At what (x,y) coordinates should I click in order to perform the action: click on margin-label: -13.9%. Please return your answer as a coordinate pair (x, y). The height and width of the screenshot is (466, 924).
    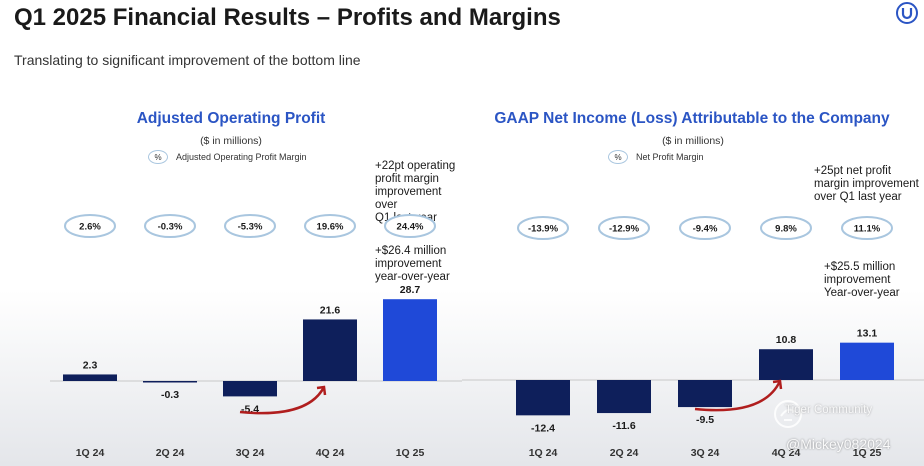
    Looking at the image, I should click on (543, 229).